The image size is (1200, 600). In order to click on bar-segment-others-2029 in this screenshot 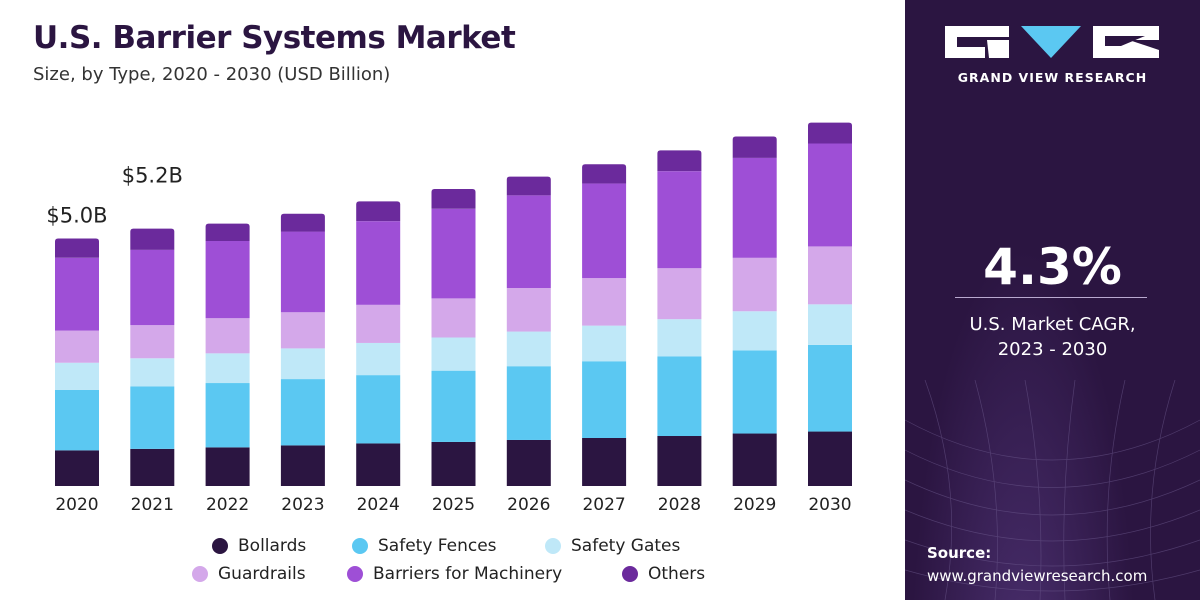, I will do `click(754, 147)`.